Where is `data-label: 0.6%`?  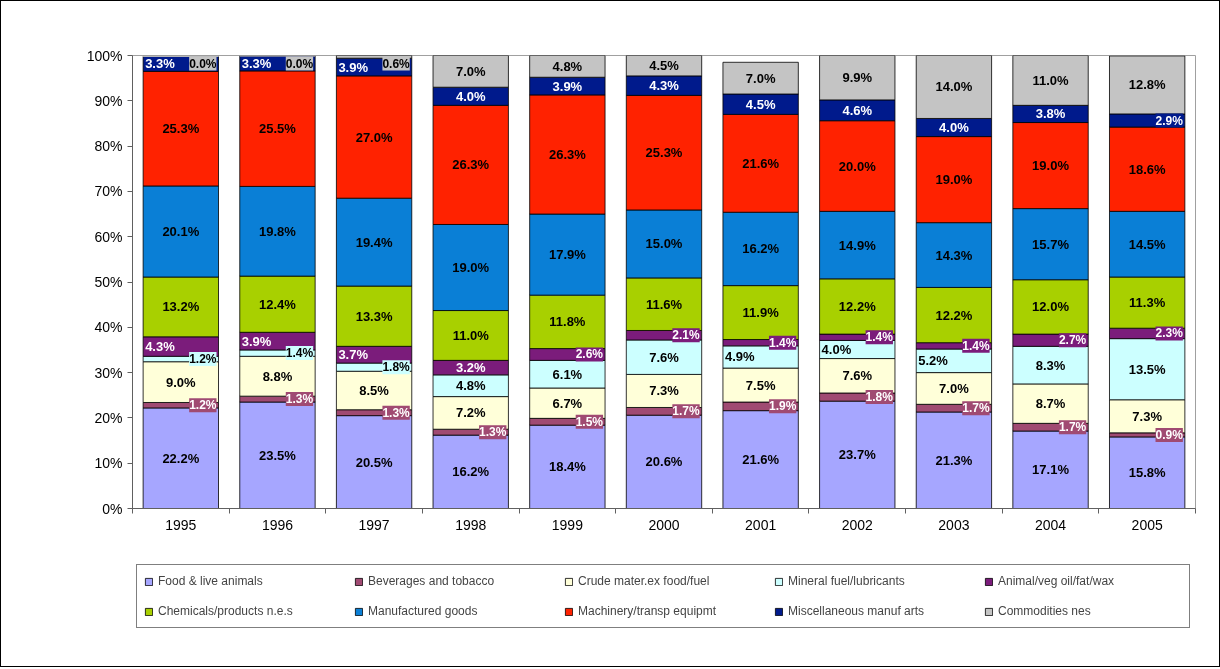
data-label: 0.6% is located at coordinates (396, 63).